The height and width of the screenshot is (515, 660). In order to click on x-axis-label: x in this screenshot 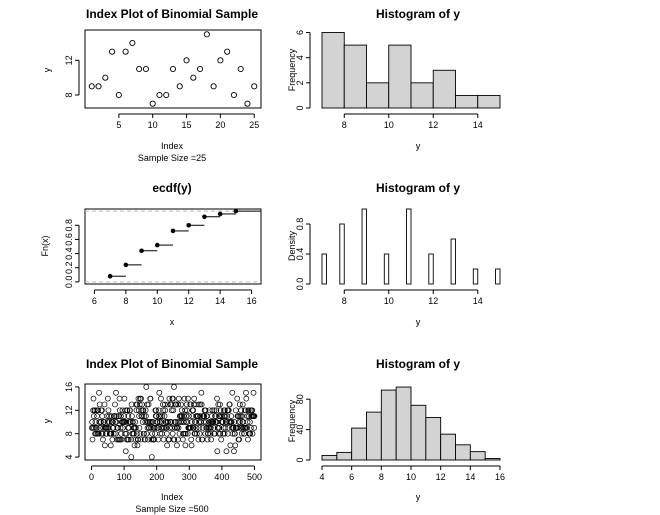, I will do `click(172, 322)`.